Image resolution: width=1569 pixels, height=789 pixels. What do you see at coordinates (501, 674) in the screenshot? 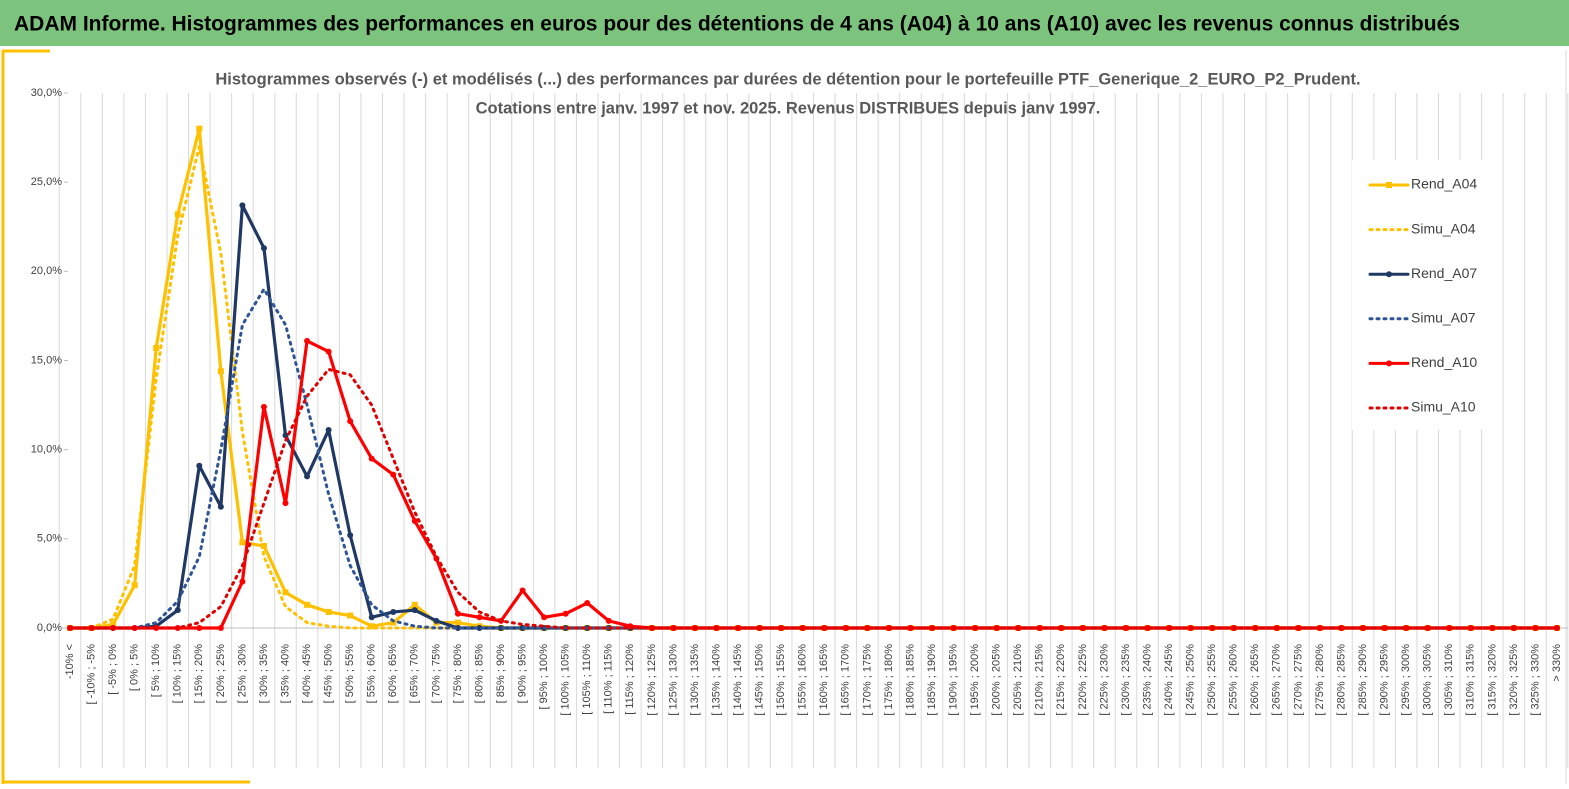
I see `x-tick-label: [ 85% ; 90%` at bounding box center [501, 674].